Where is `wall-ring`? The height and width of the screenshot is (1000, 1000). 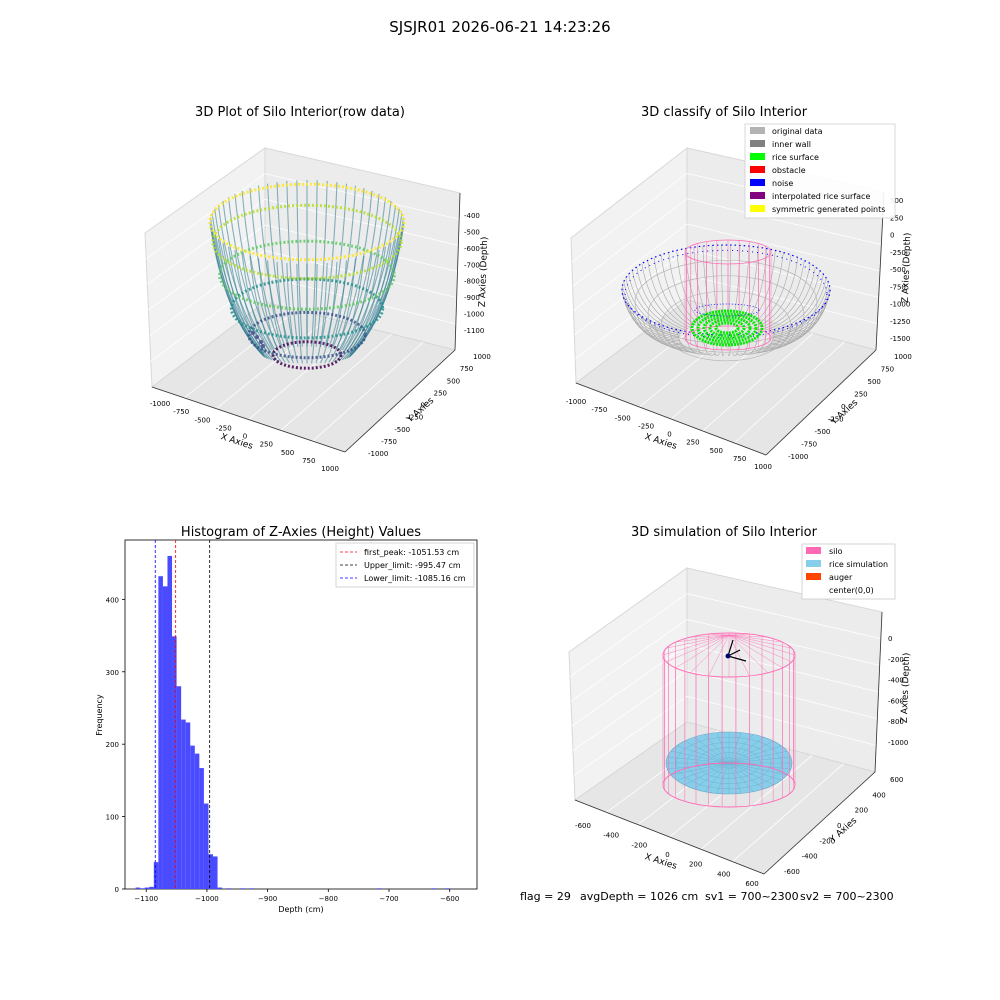
wall-ring is located at coordinates (726, 314).